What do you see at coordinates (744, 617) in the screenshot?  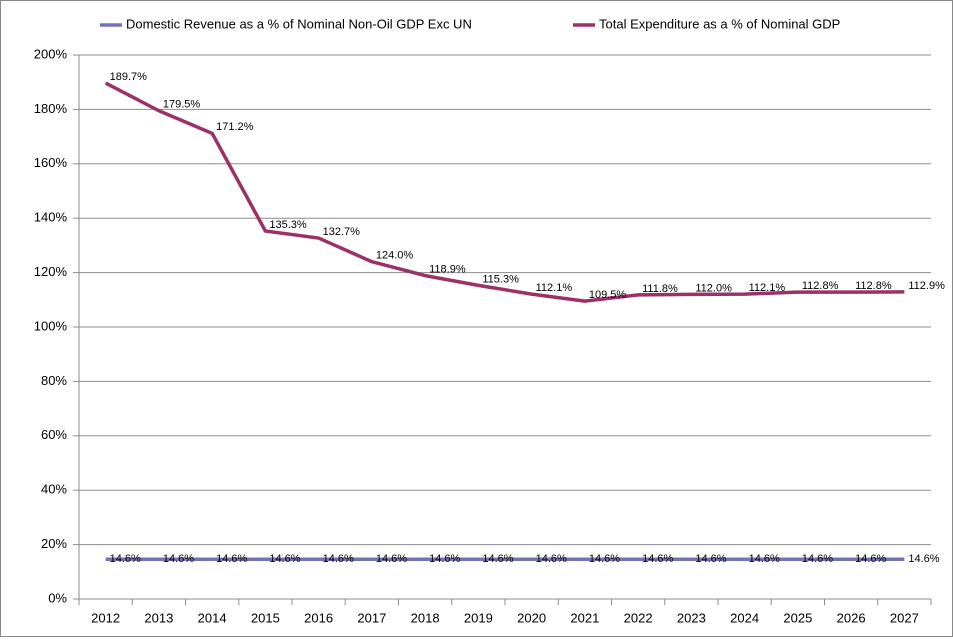 I see `x-tick-label: 2024` at bounding box center [744, 617].